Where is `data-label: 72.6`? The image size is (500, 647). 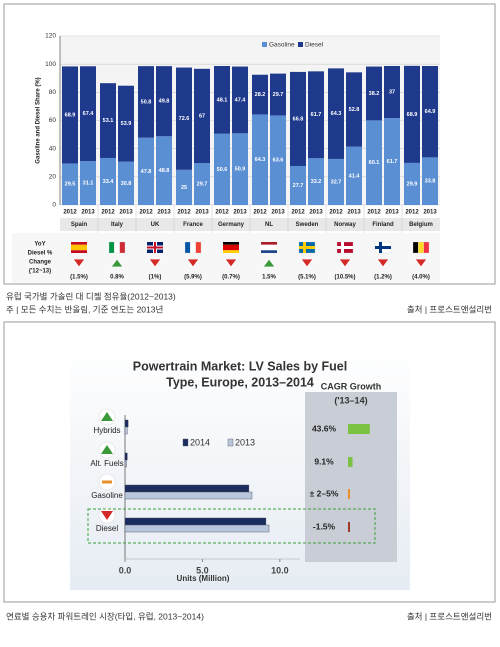
data-label: 72.6 is located at coordinates (184, 119).